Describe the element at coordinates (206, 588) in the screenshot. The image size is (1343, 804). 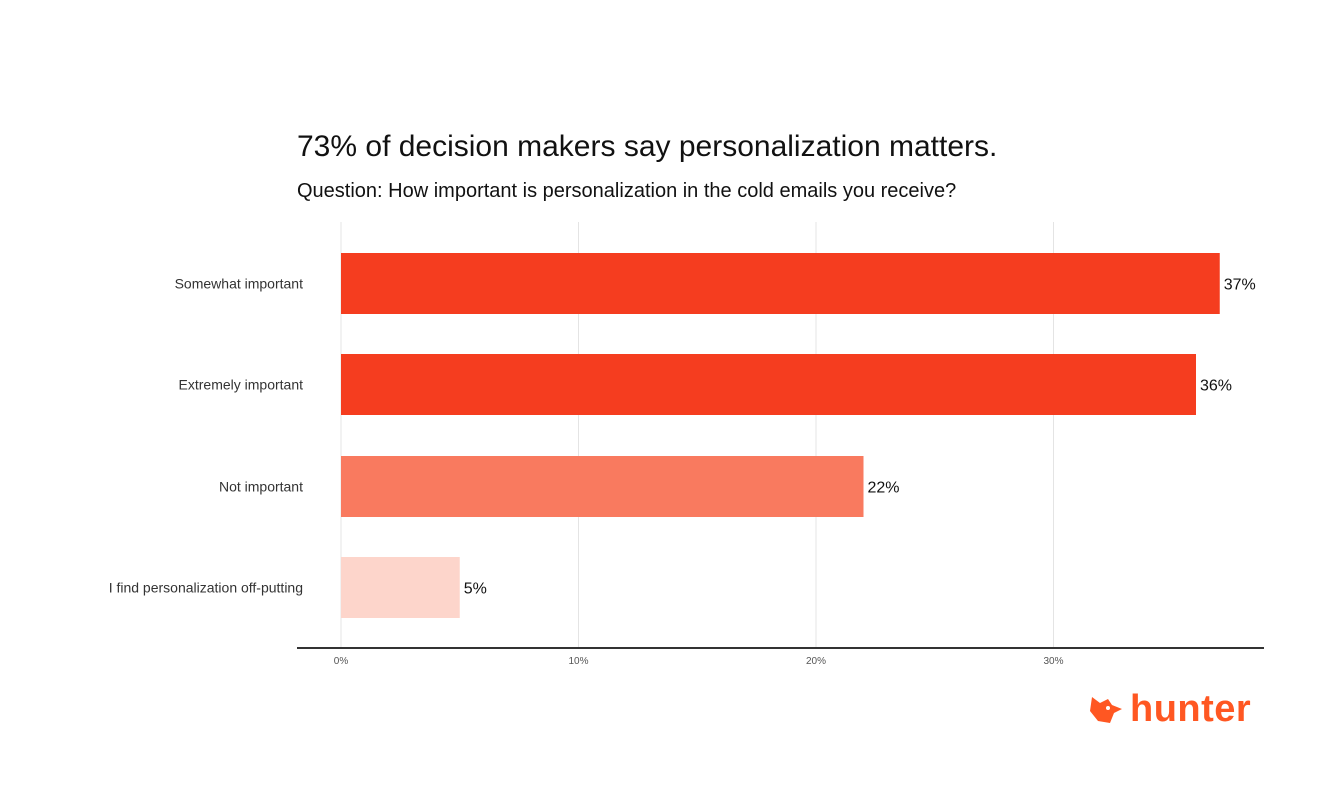
I see `category-label: I find personalization off-putting` at that location.